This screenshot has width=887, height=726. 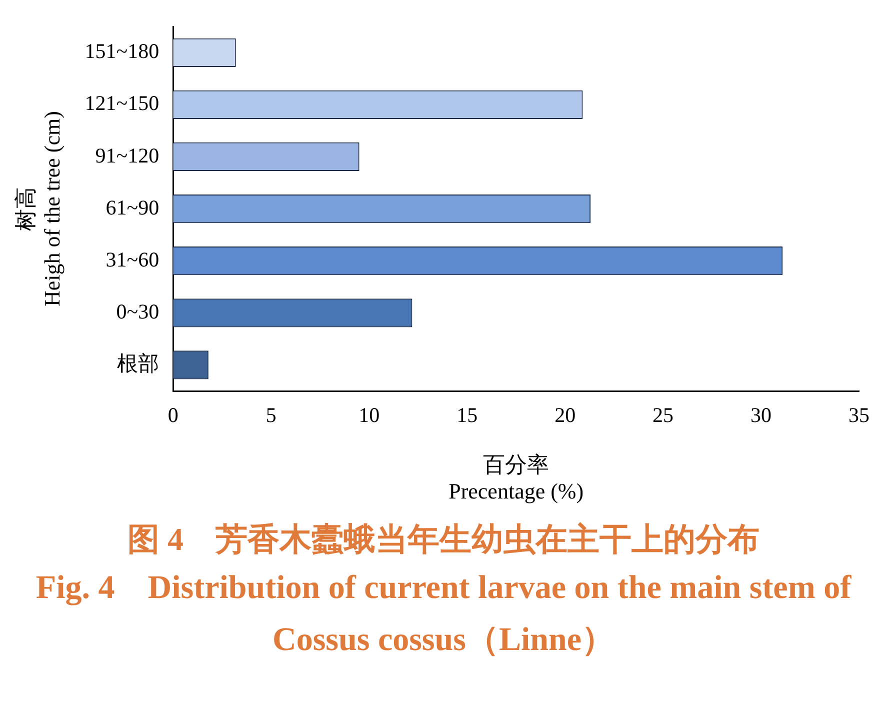 I want to click on x-tick-label: 0, so click(x=173, y=415).